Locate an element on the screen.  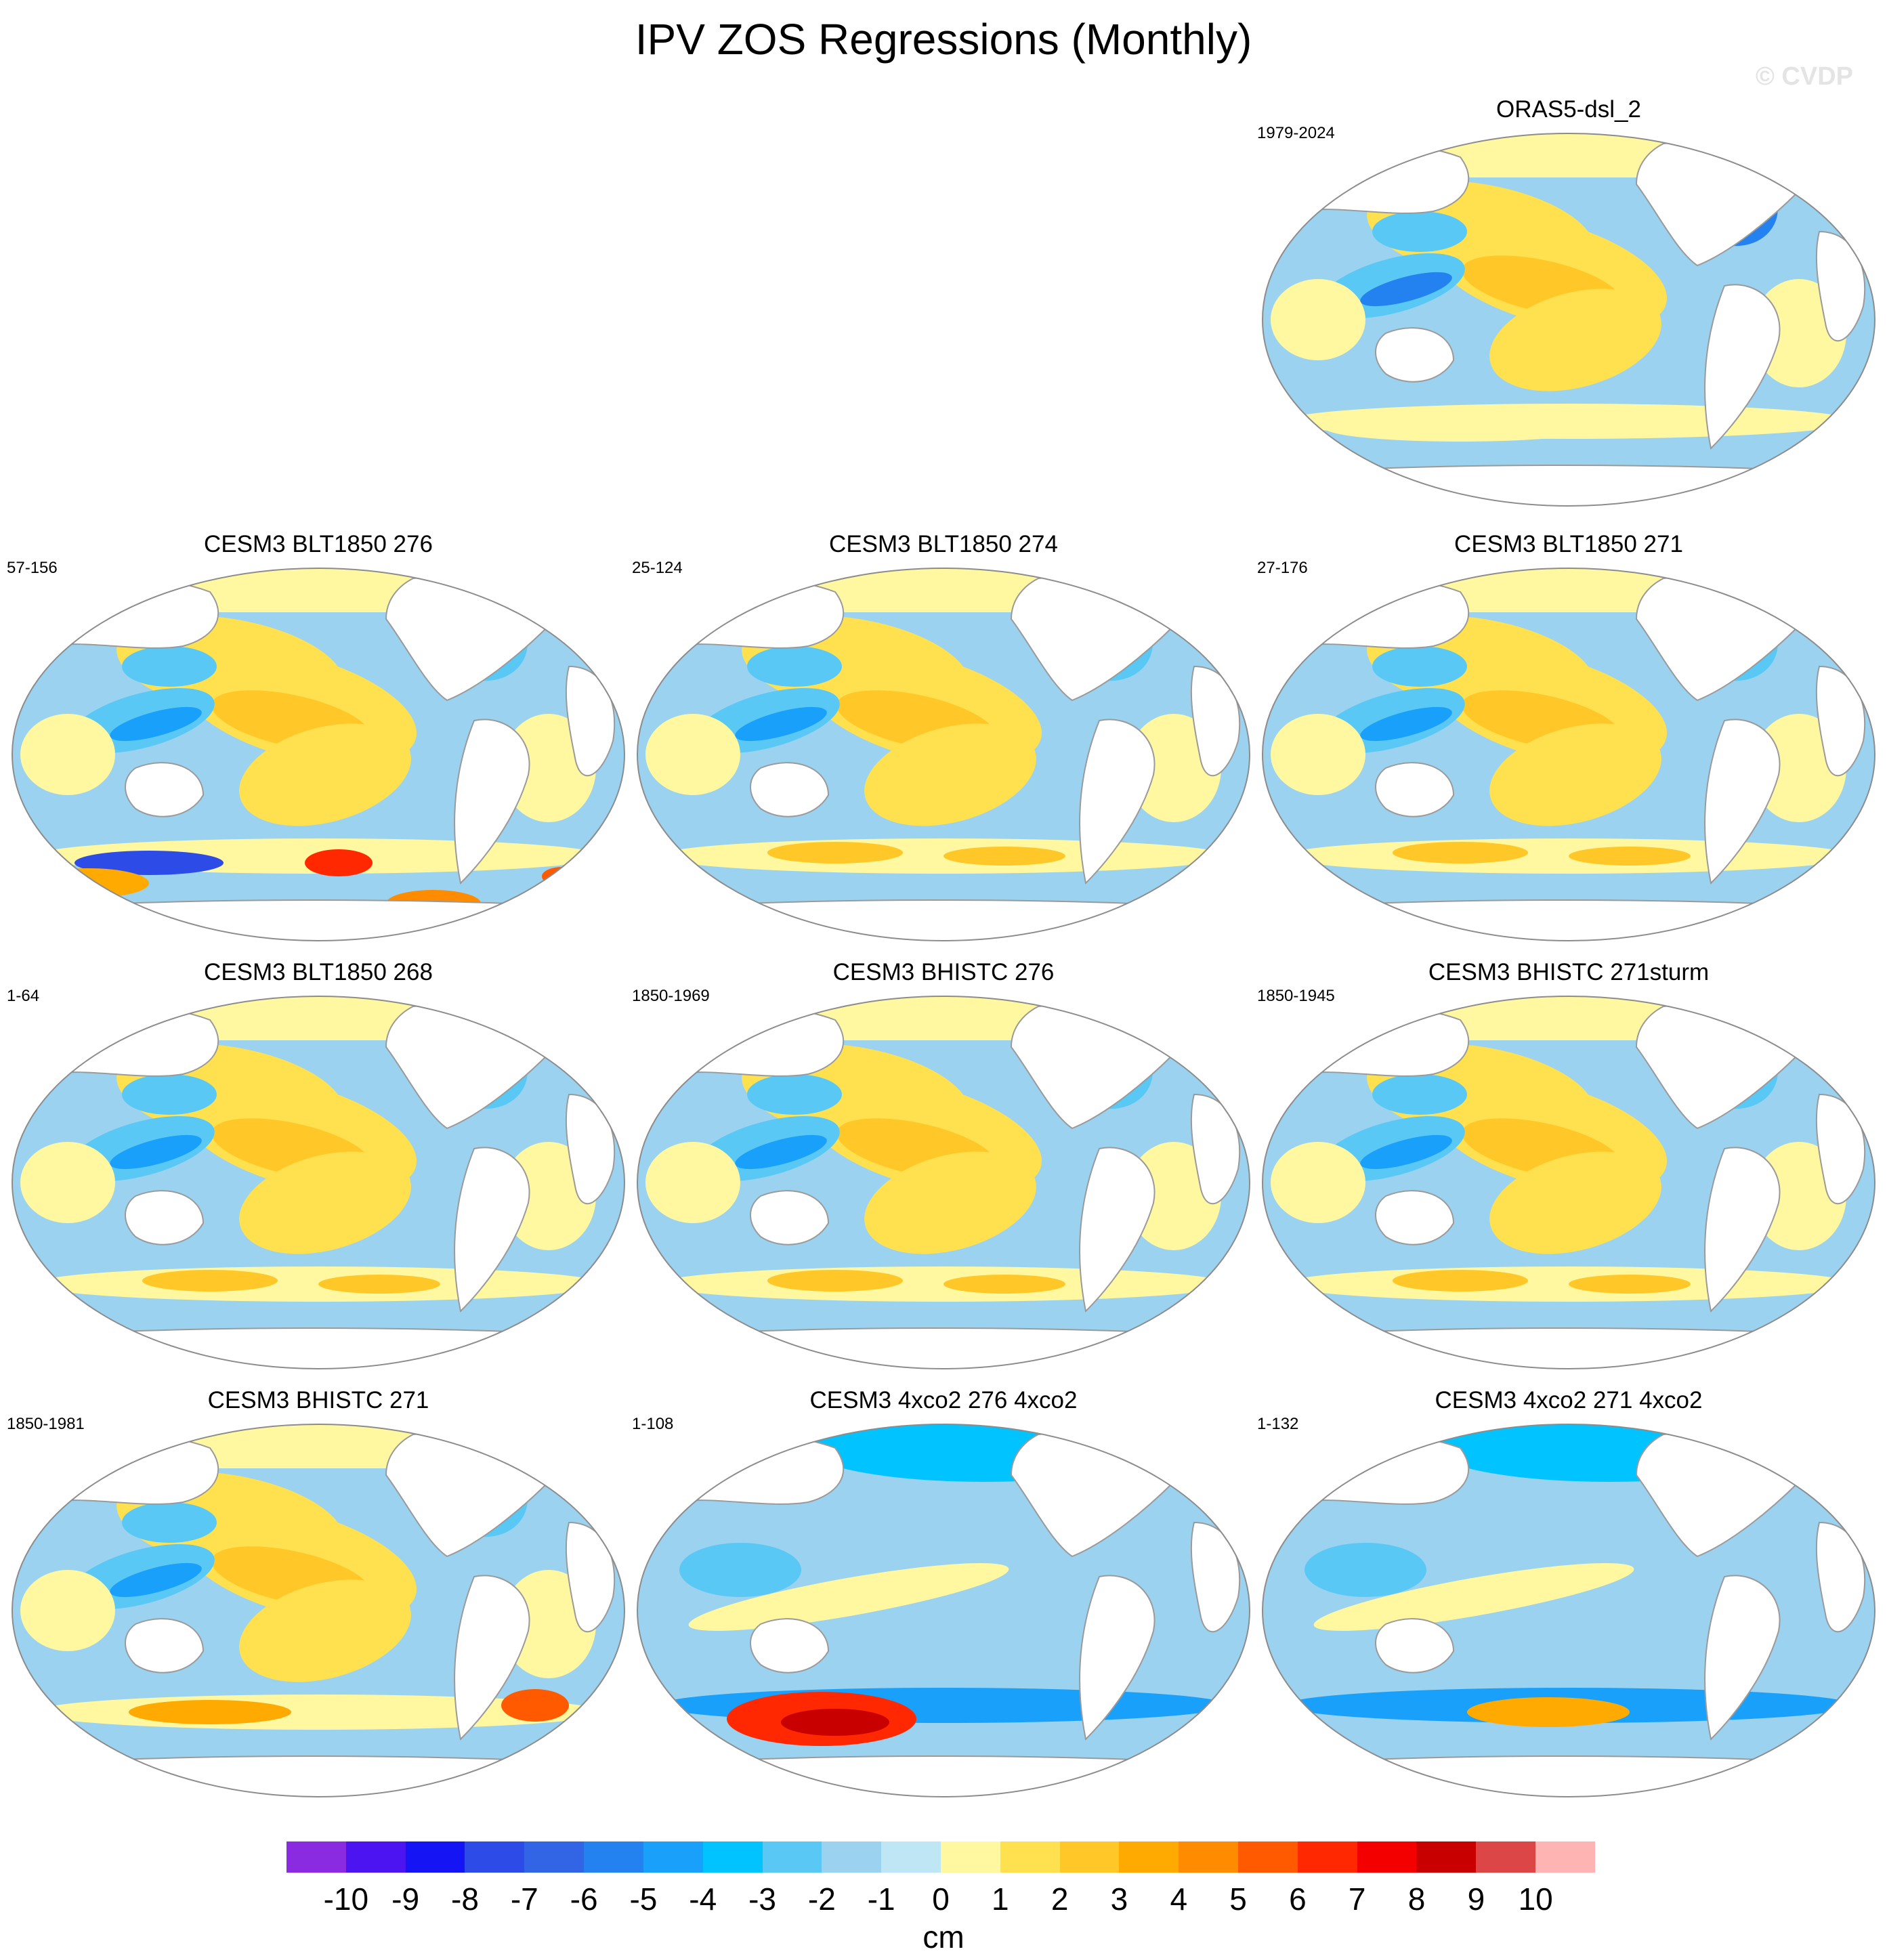
map-panel: CESM3 BLT1850 268 1-64 is located at coordinates (318, 1163).